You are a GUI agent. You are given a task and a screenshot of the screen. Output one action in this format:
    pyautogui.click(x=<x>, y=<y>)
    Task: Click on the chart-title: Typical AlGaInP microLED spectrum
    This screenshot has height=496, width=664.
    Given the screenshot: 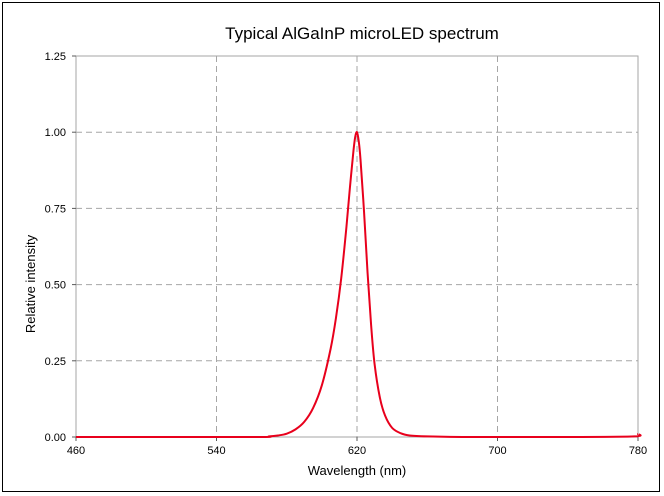 What is the action you would take?
    pyautogui.click(x=362, y=33)
    